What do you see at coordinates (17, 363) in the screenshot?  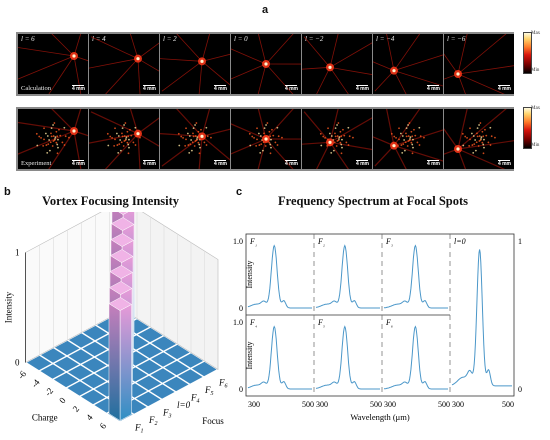 I see `z-tick-label: 0` at bounding box center [17, 363].